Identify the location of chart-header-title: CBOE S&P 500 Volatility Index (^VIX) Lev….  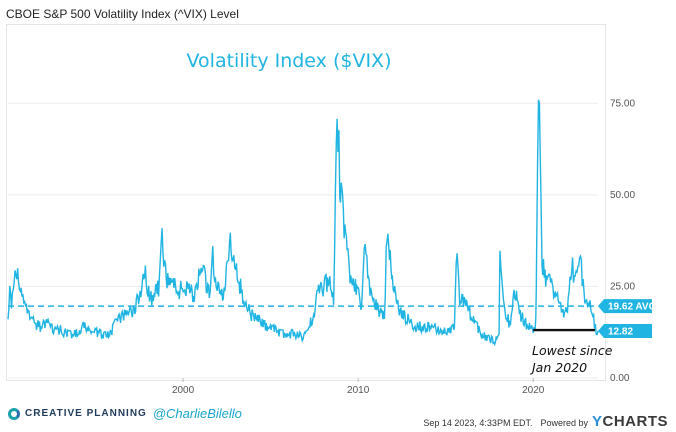
(122, 14).